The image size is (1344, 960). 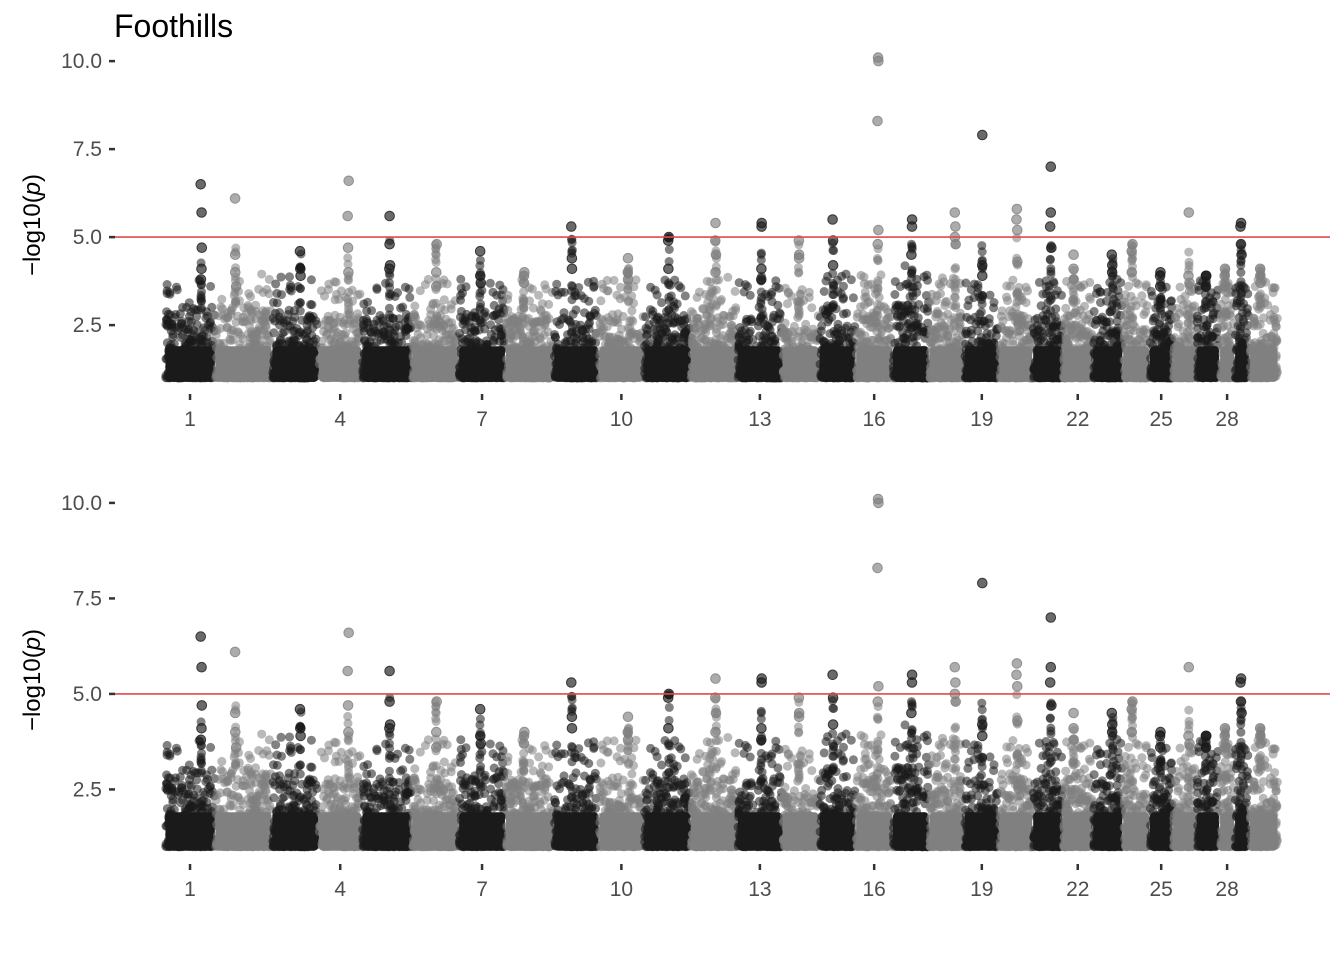 What do you see at coordinates (530, 325) in the screenshot?
I see `chromosome-8-points` at bounding box center [530, 325].